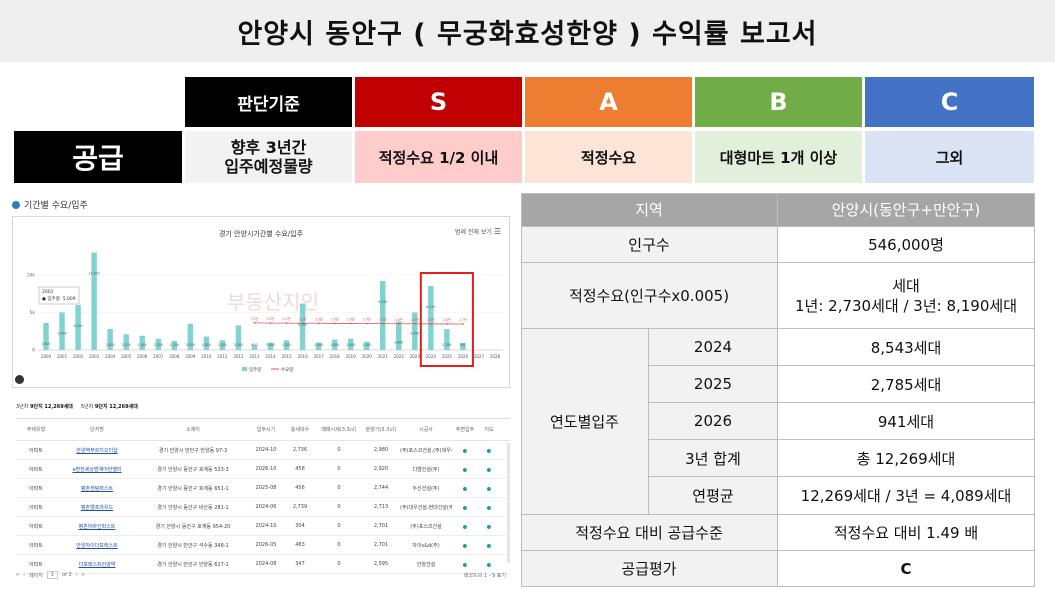 The image size is (1055, 590). I want to click on x-tick-label: 2001, so click(62, 356).